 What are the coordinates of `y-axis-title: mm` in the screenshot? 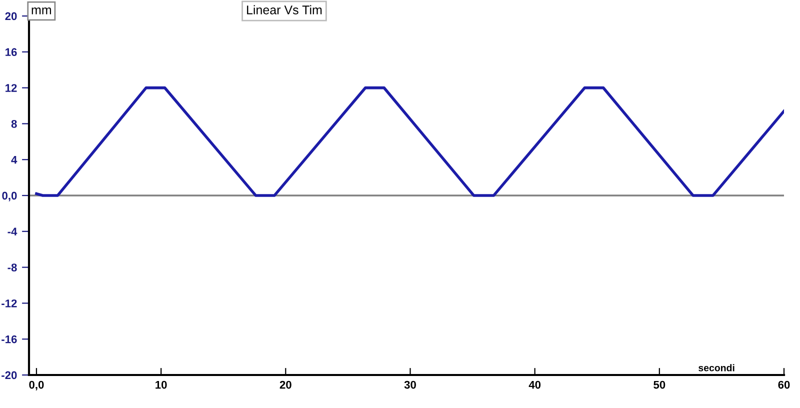 It's located at (41, 11).